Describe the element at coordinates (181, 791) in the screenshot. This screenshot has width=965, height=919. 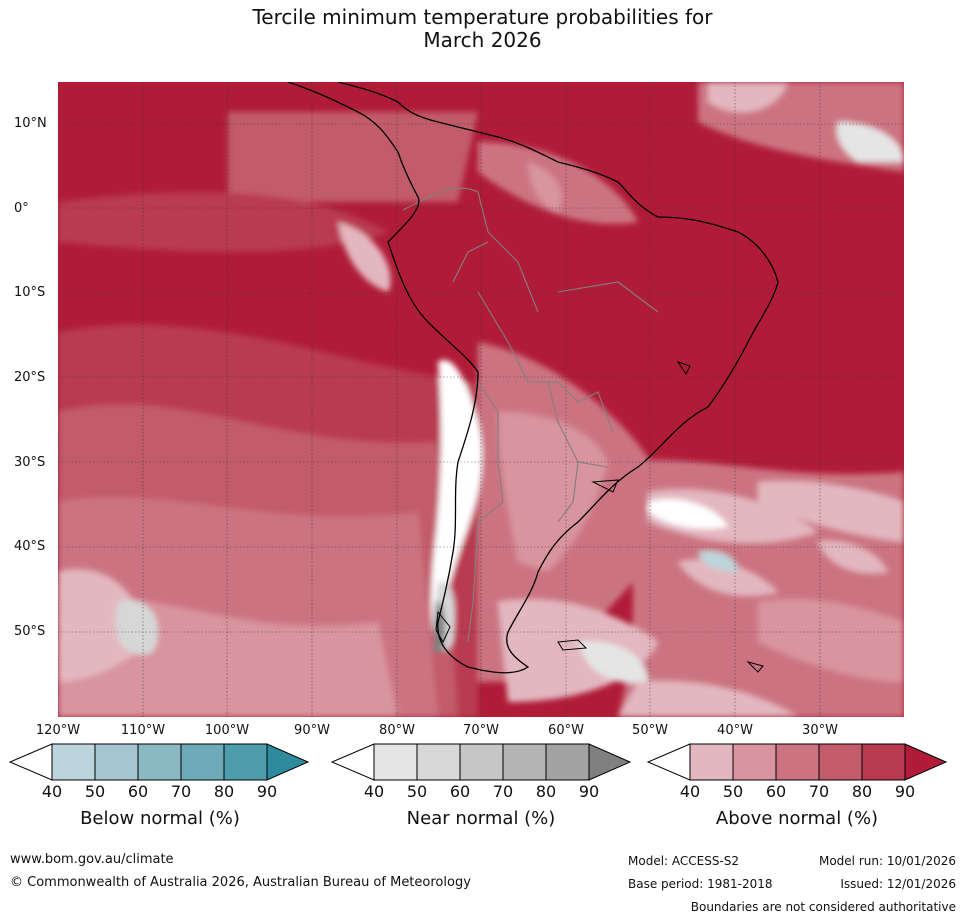
I see `below-tick-70: 70` at that location.